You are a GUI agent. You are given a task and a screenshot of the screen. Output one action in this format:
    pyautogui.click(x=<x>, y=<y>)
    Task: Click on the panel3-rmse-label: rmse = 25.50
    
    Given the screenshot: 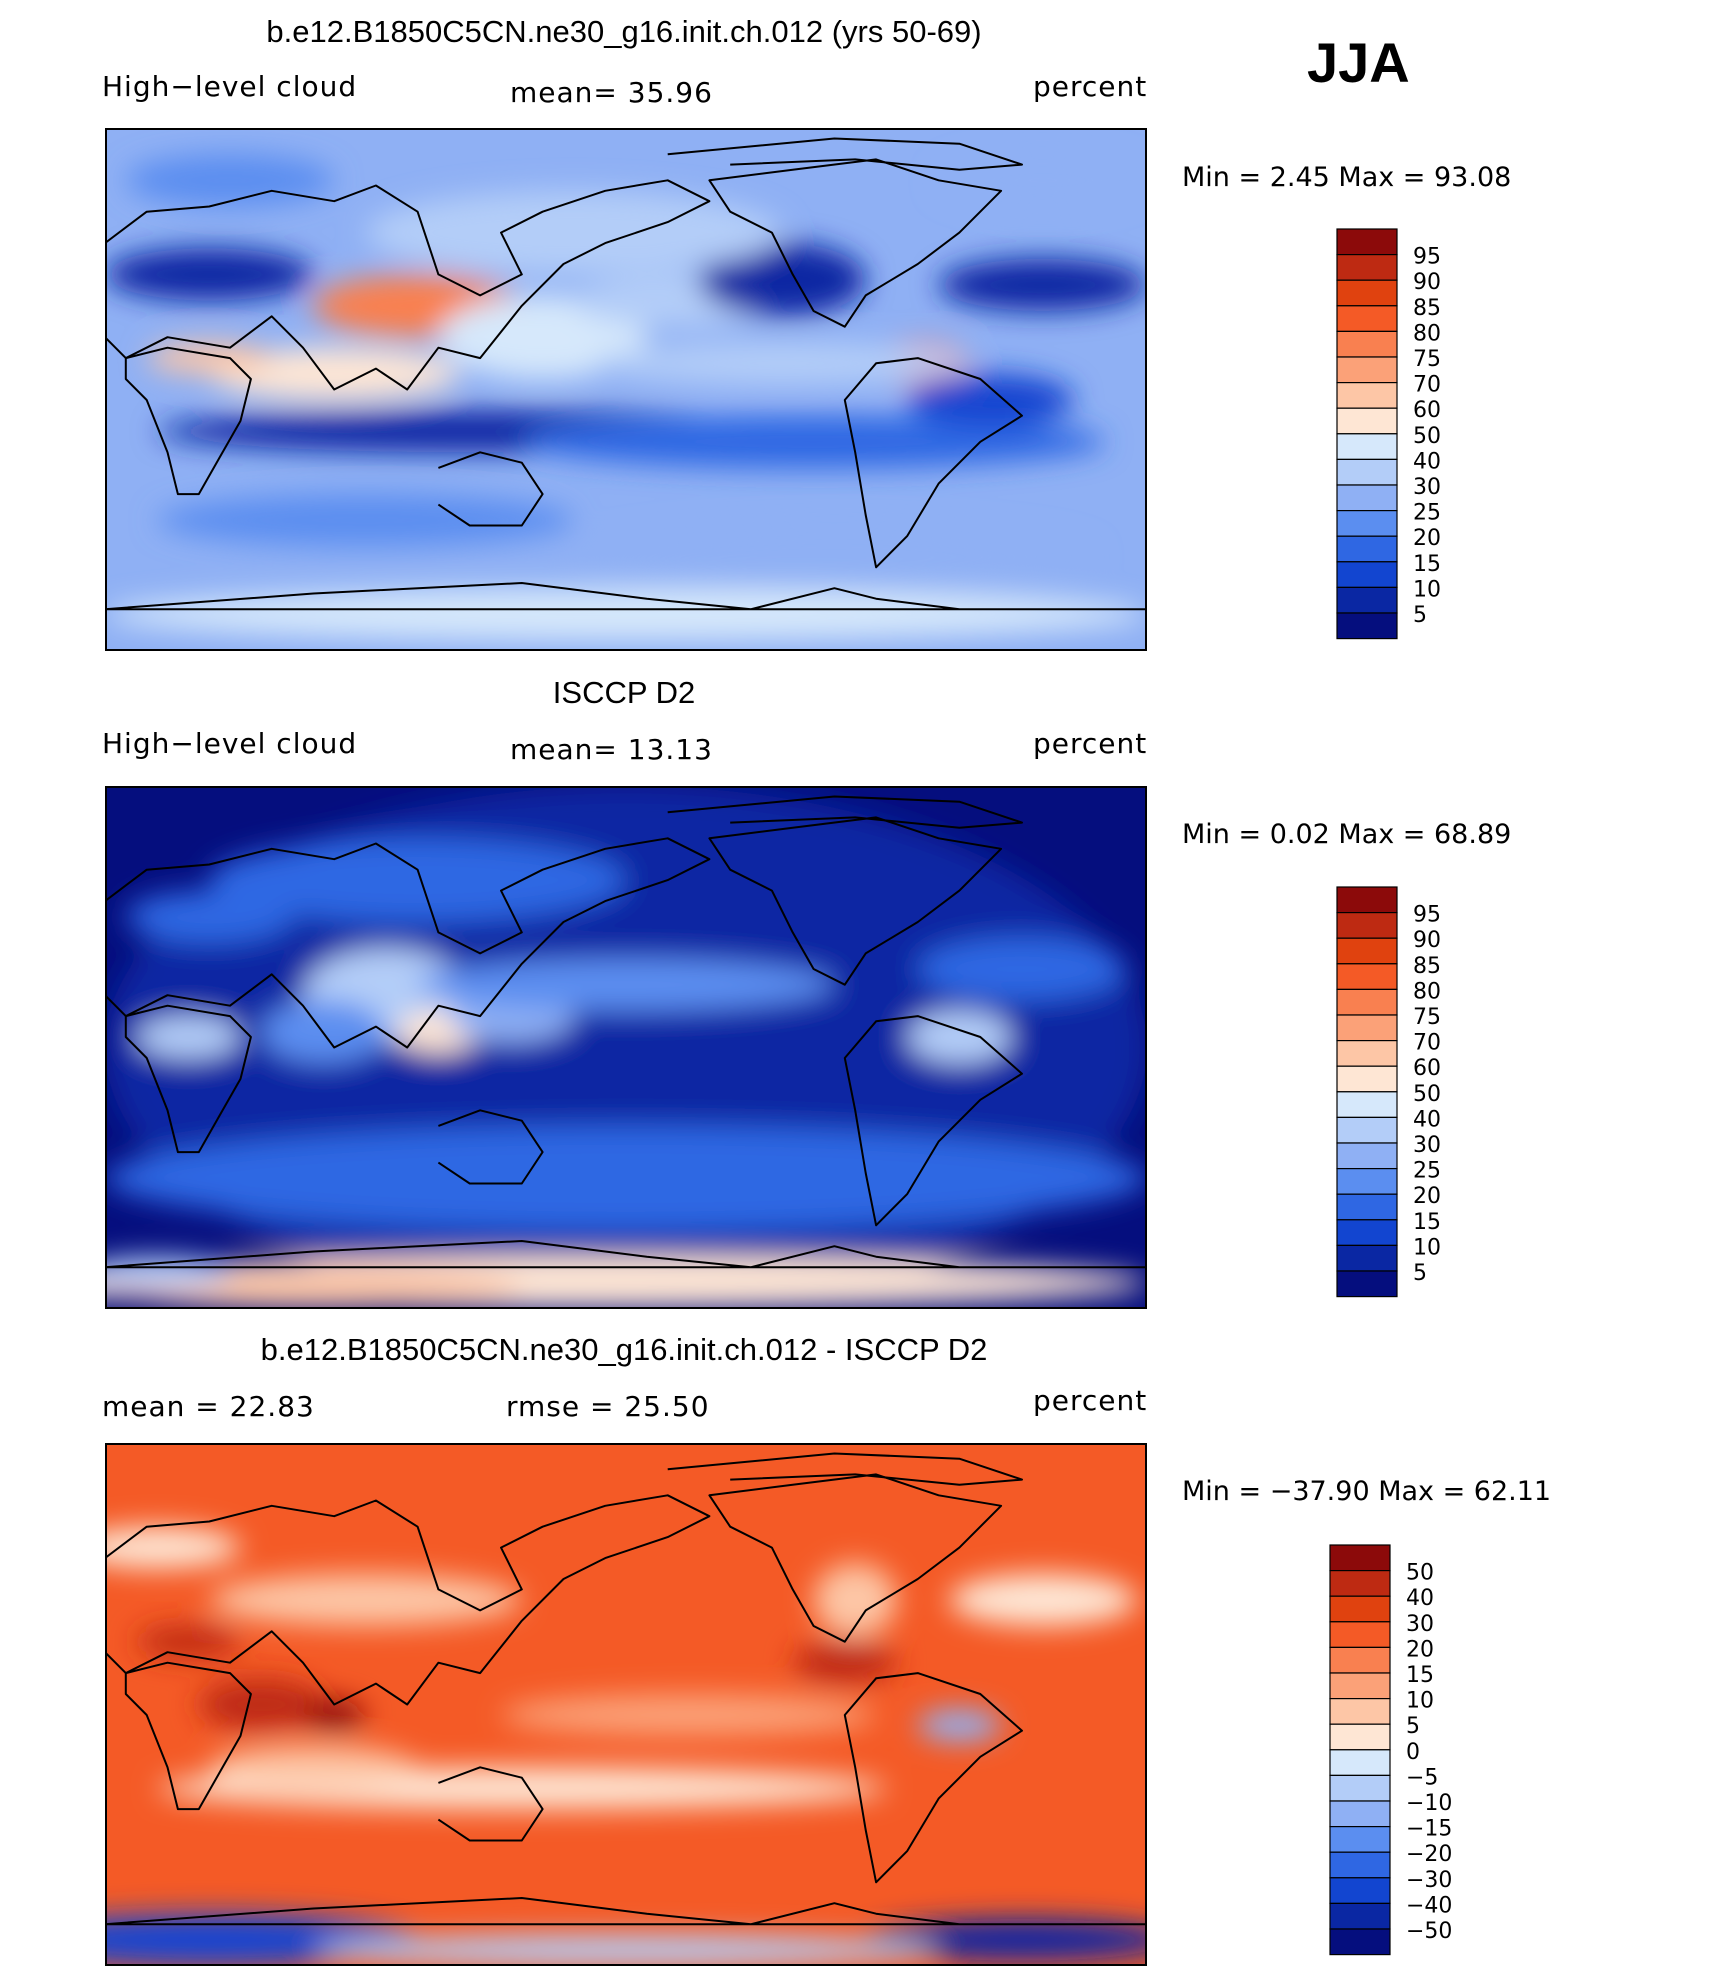 What is the action you would take?
    pyautogui.click(x=608, y=1406)
    